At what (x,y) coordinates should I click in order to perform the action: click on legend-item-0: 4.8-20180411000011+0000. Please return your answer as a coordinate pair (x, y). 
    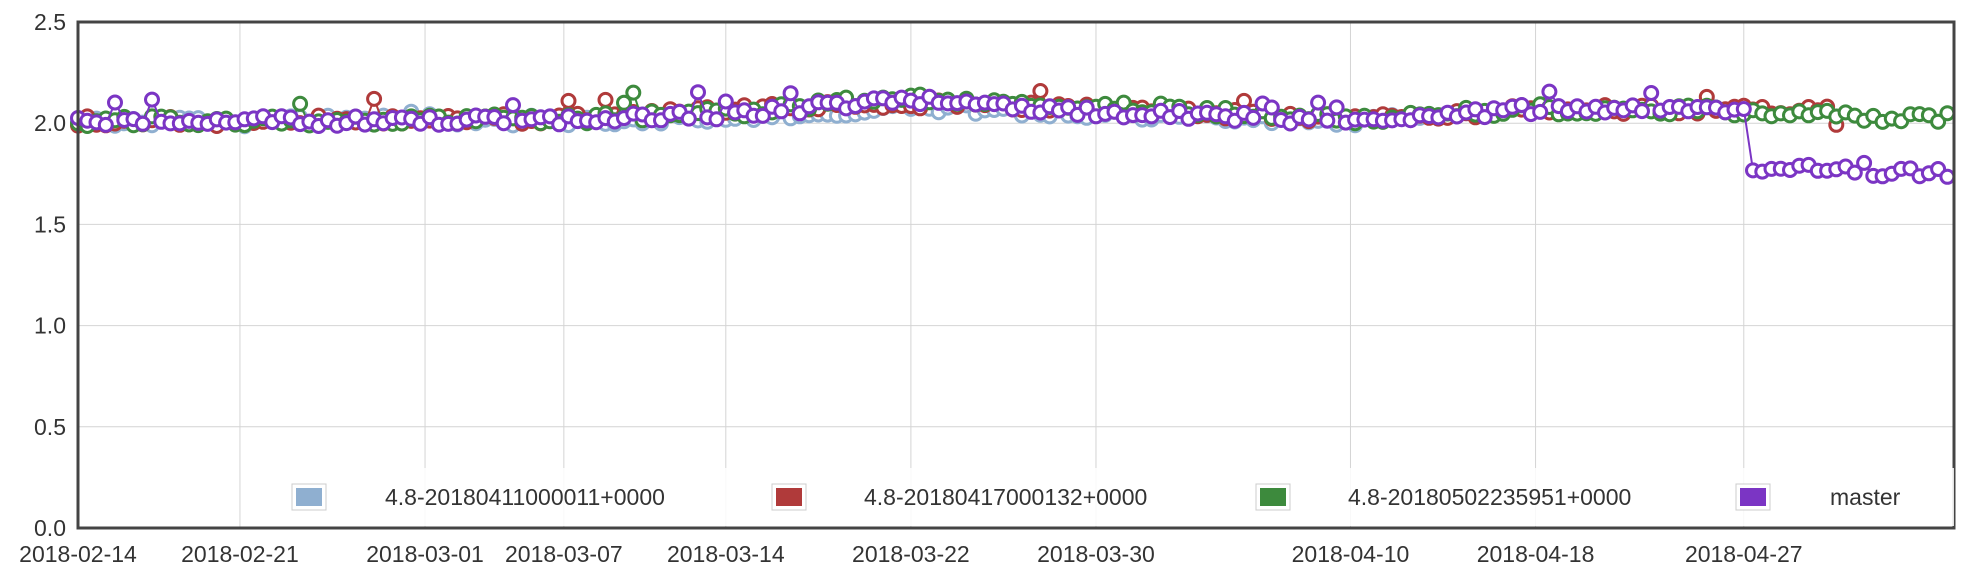
    Looking at the image, I should click on (478, 497).